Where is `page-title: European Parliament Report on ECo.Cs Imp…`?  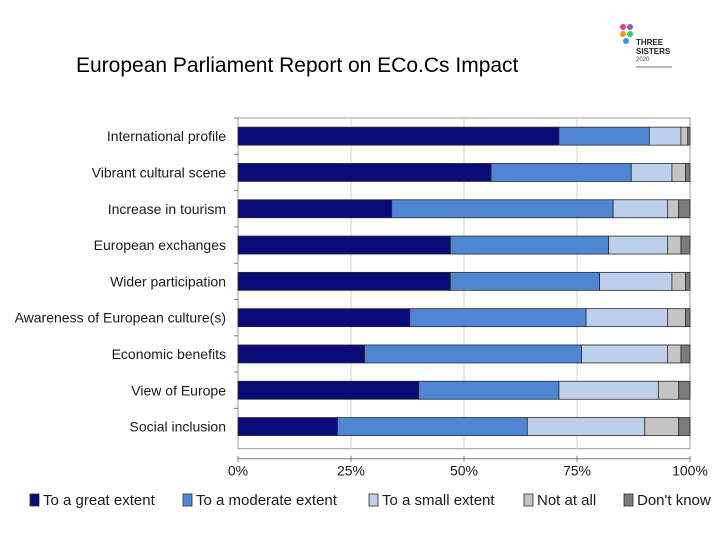 page-title: European Parliament Report on ECo.Cs Imp… is located at coordinates (297, 65).